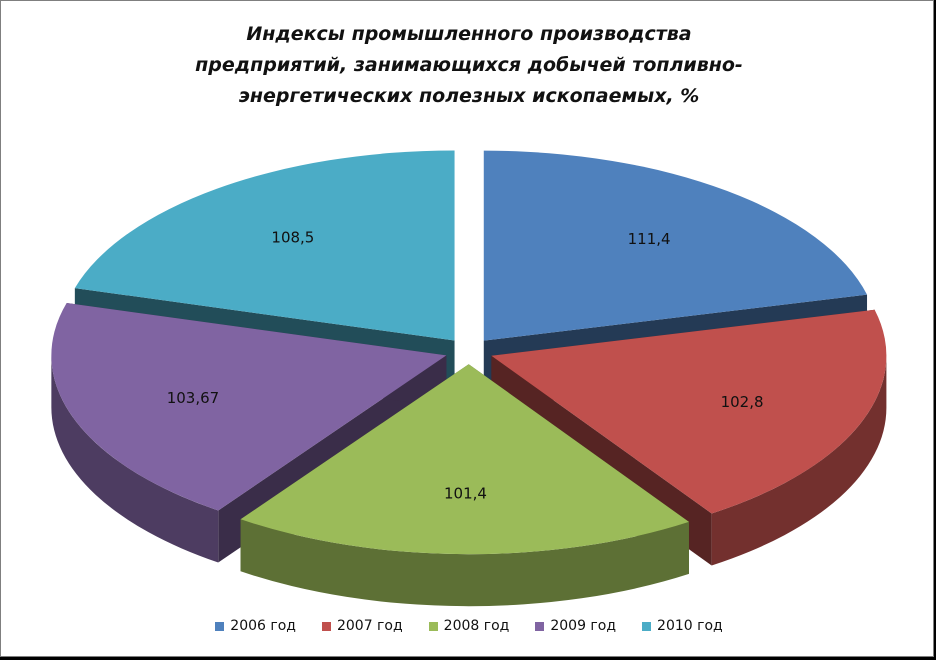  What do you see at coordinates (464, 459) in the screenshot?
I see `pie-slice-2008-год` at bounding box center [464, 459].